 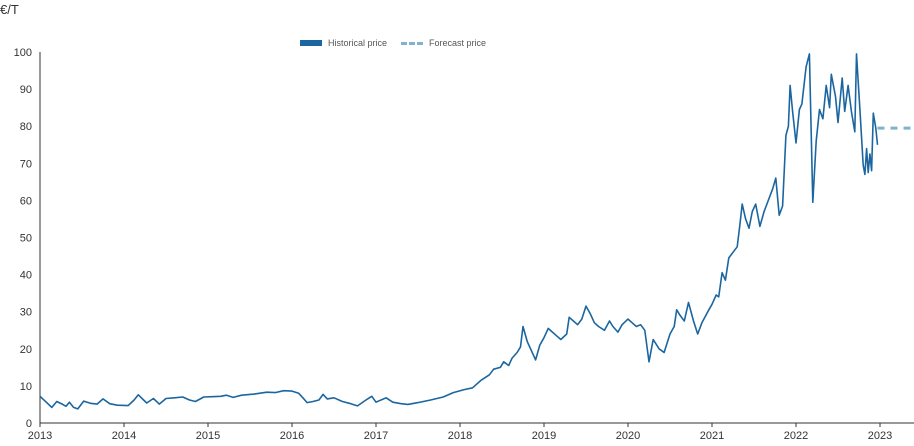 What do you see at coordinates (26, 239) in the screenshot?
I see `y-tick-label: 50` at bounding box center [26, 239].